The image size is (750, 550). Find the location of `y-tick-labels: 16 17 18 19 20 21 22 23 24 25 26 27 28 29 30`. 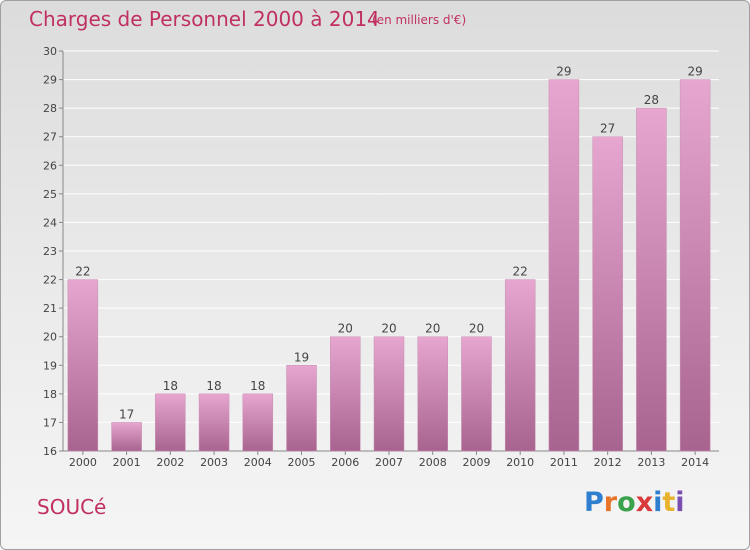

y-tick-labels: 16 17 18 19 20 21 22 23 24 25 26 27 28 29 30 is located at coordinates (50, 251).